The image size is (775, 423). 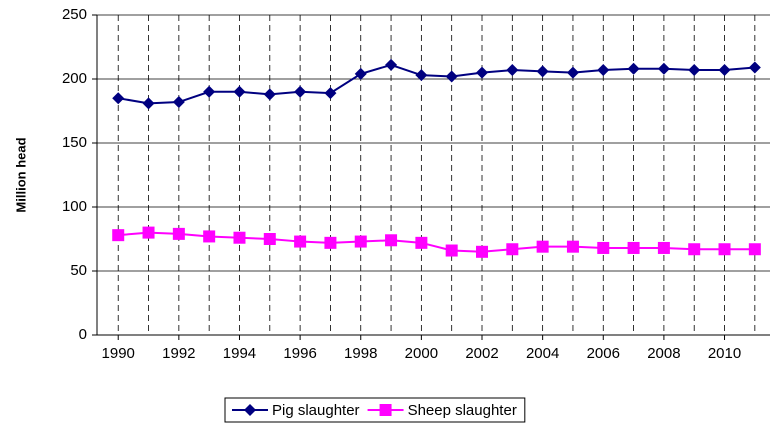 I want to click on x-tick-label: 2008, so click(x=663, y=353).